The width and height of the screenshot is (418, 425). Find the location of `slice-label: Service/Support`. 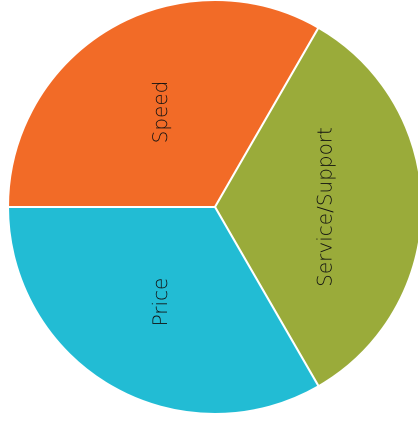

slice-label: Service/Support is located at coordinates (324, 207).